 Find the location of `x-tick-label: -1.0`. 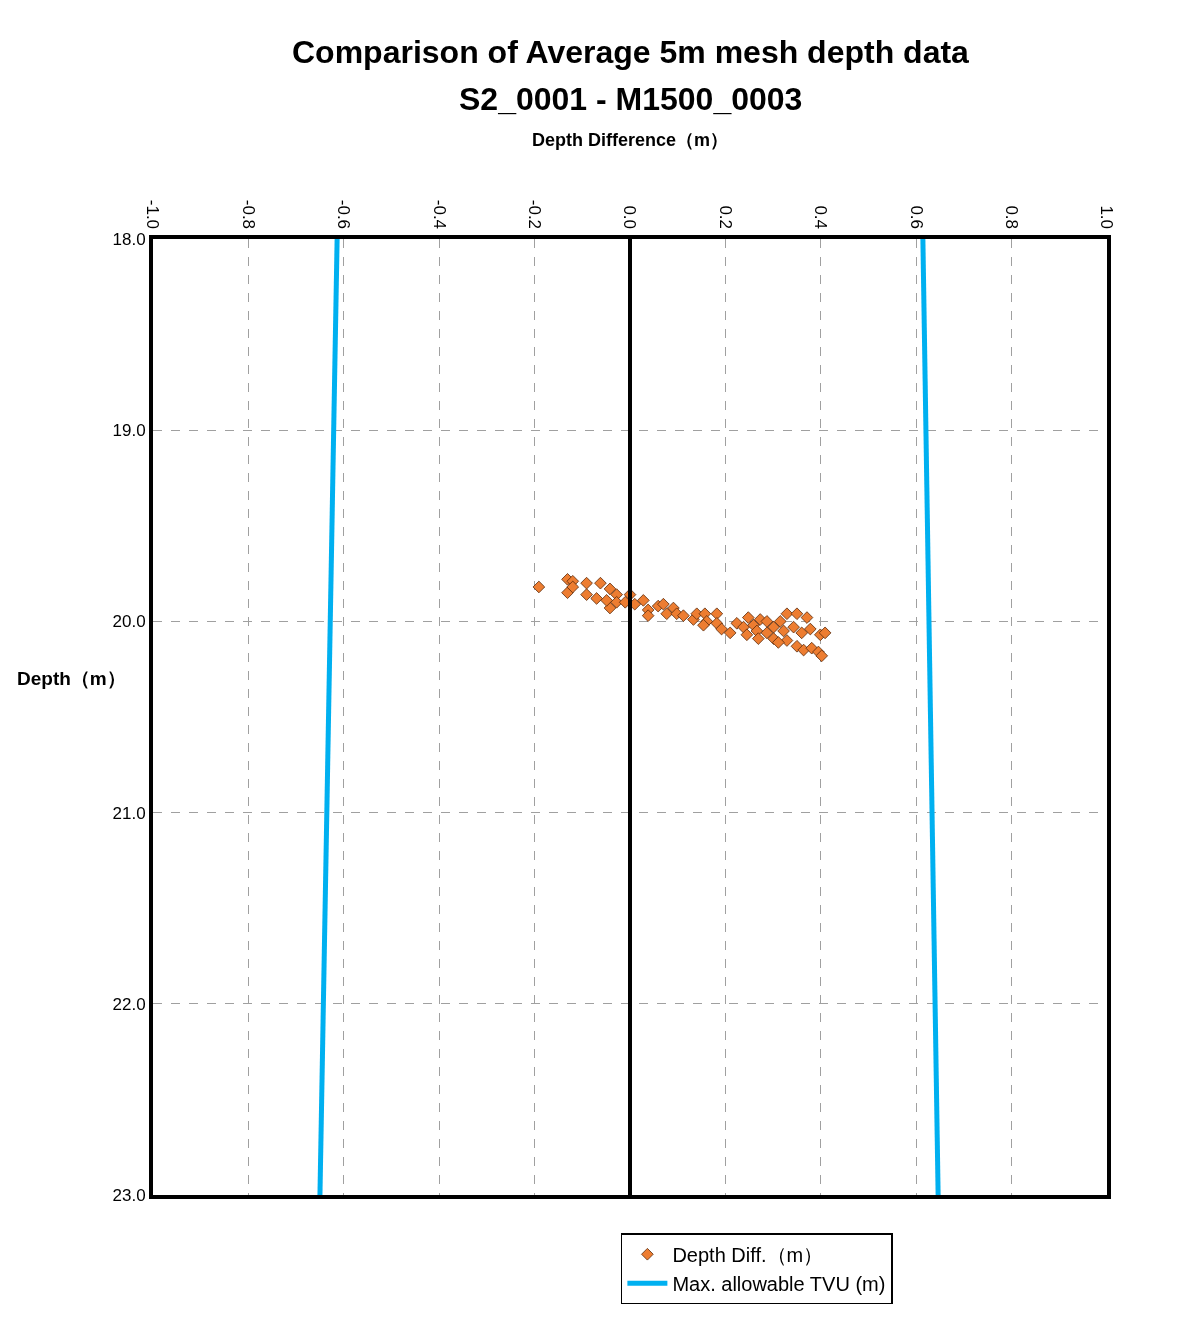

x-tick-label: -1.0 is located at coordinates (153, 214).